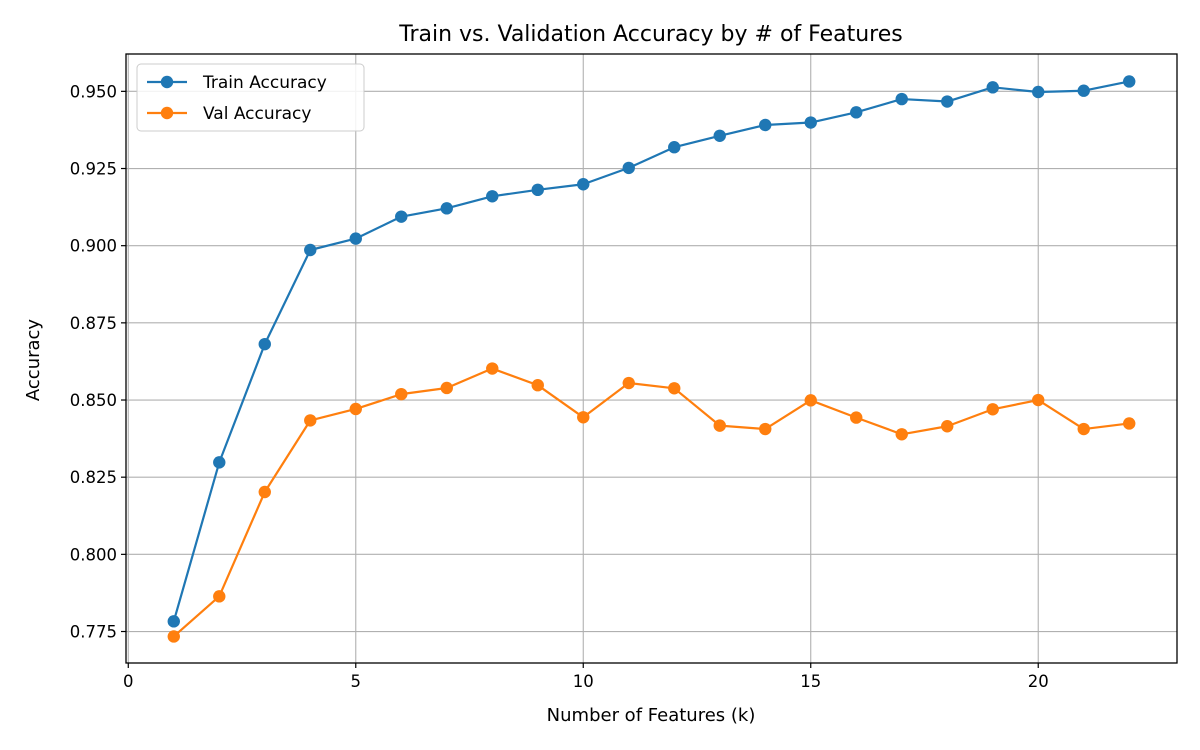  Describe the element at coordinates (93, 477) in the screenshot. I see `y-tick-label: 0.825` at that location.